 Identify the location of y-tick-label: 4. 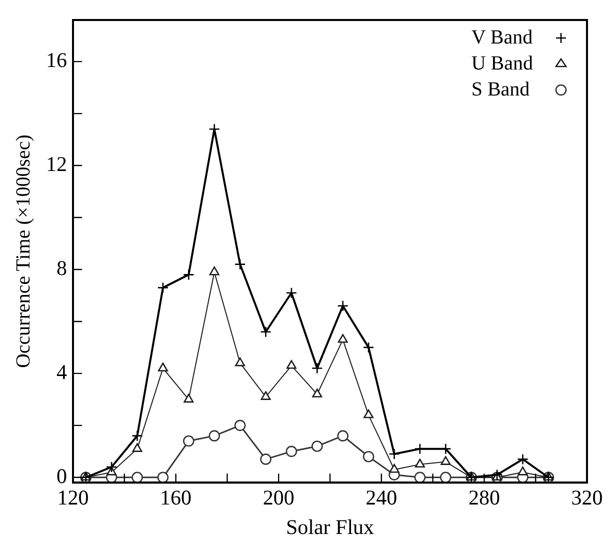
(62, 372).